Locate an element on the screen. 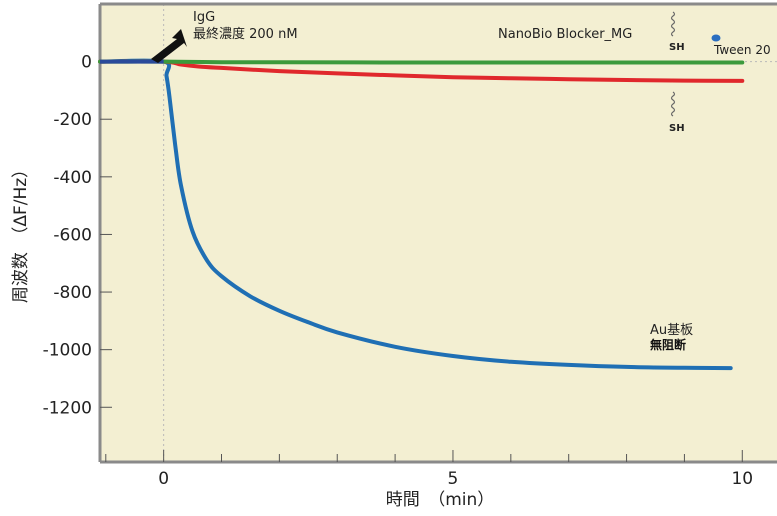 This screenshot has height=516, width=777. x-tick-label: 0 is located at coordinates (163, 479).